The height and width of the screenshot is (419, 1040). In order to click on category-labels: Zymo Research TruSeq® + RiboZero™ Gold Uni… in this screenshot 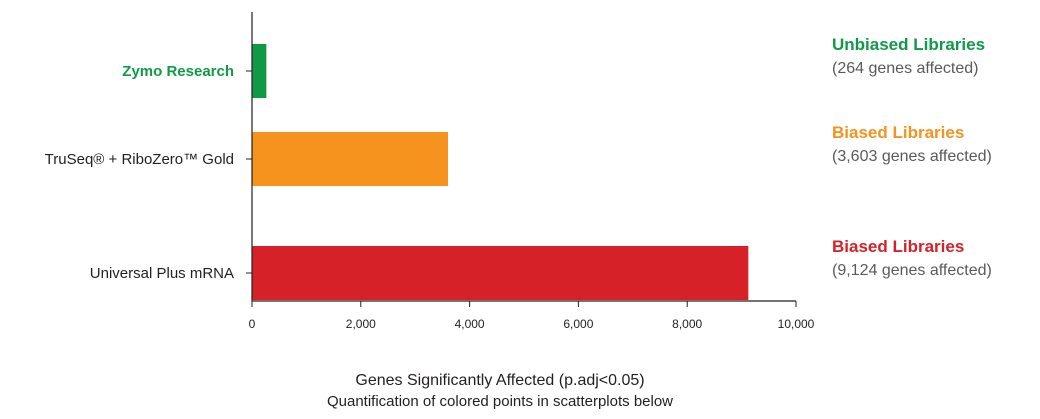, I will do `click(139, 172)`.